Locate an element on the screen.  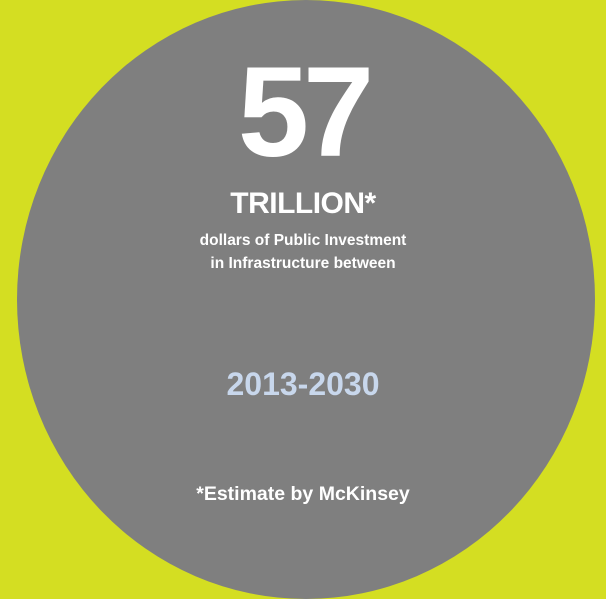
description-line-2: in Infrastructure between is located at coordinates (303, 263).